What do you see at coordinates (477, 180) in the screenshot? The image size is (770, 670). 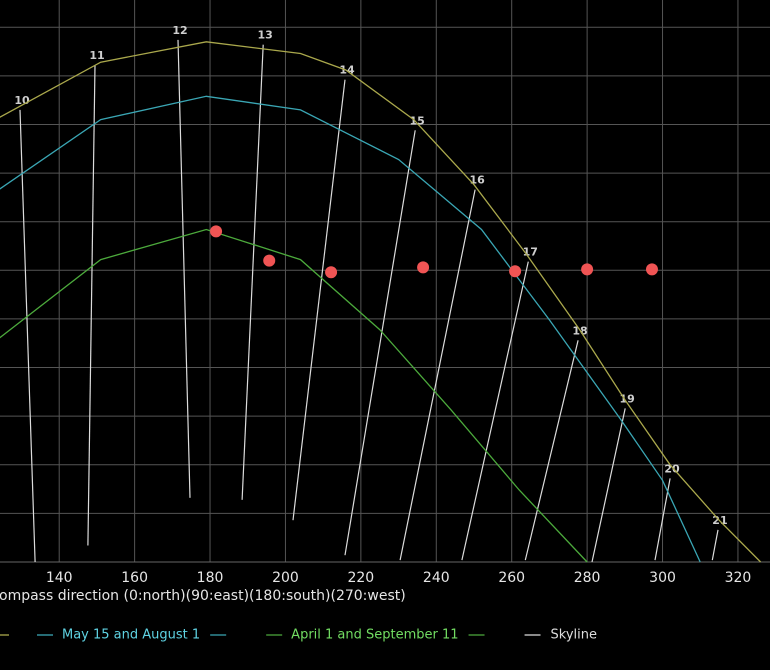 I see `hour-label: 16` at bounding box center [477, 180].